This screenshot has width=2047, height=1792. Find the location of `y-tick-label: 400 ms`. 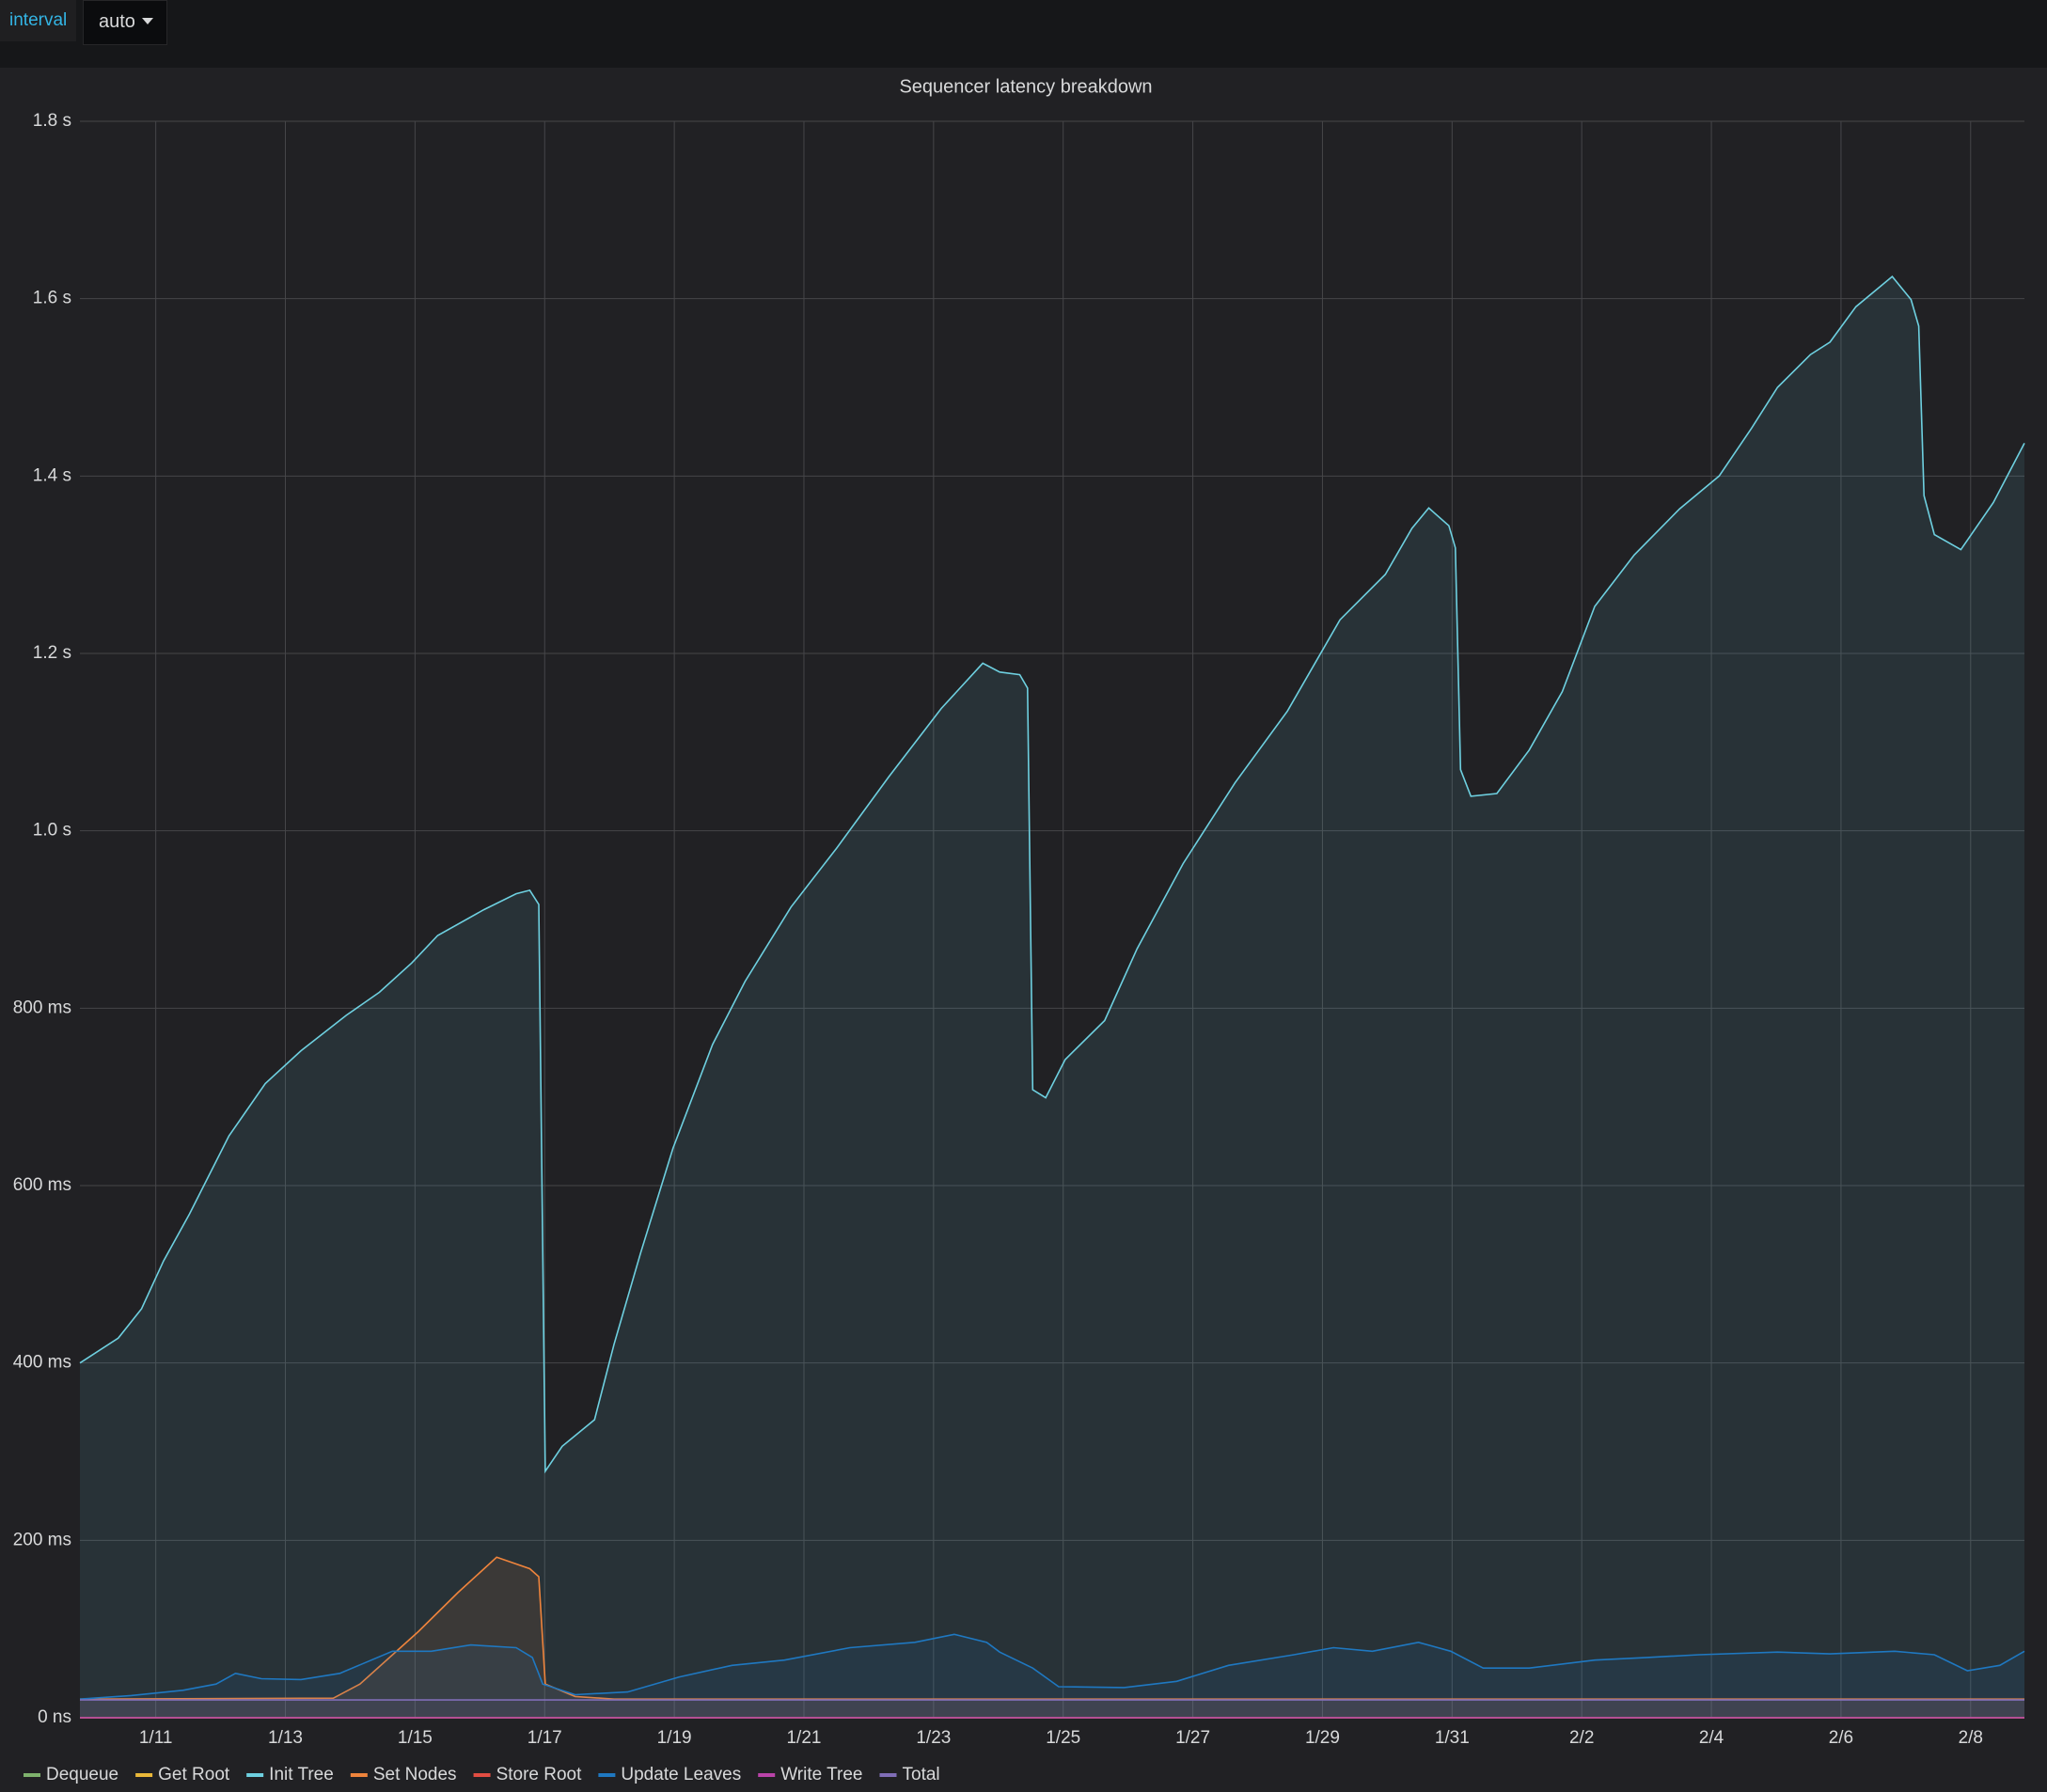

y-tick-label: 400 ms is located at coordinates (42, 1363).